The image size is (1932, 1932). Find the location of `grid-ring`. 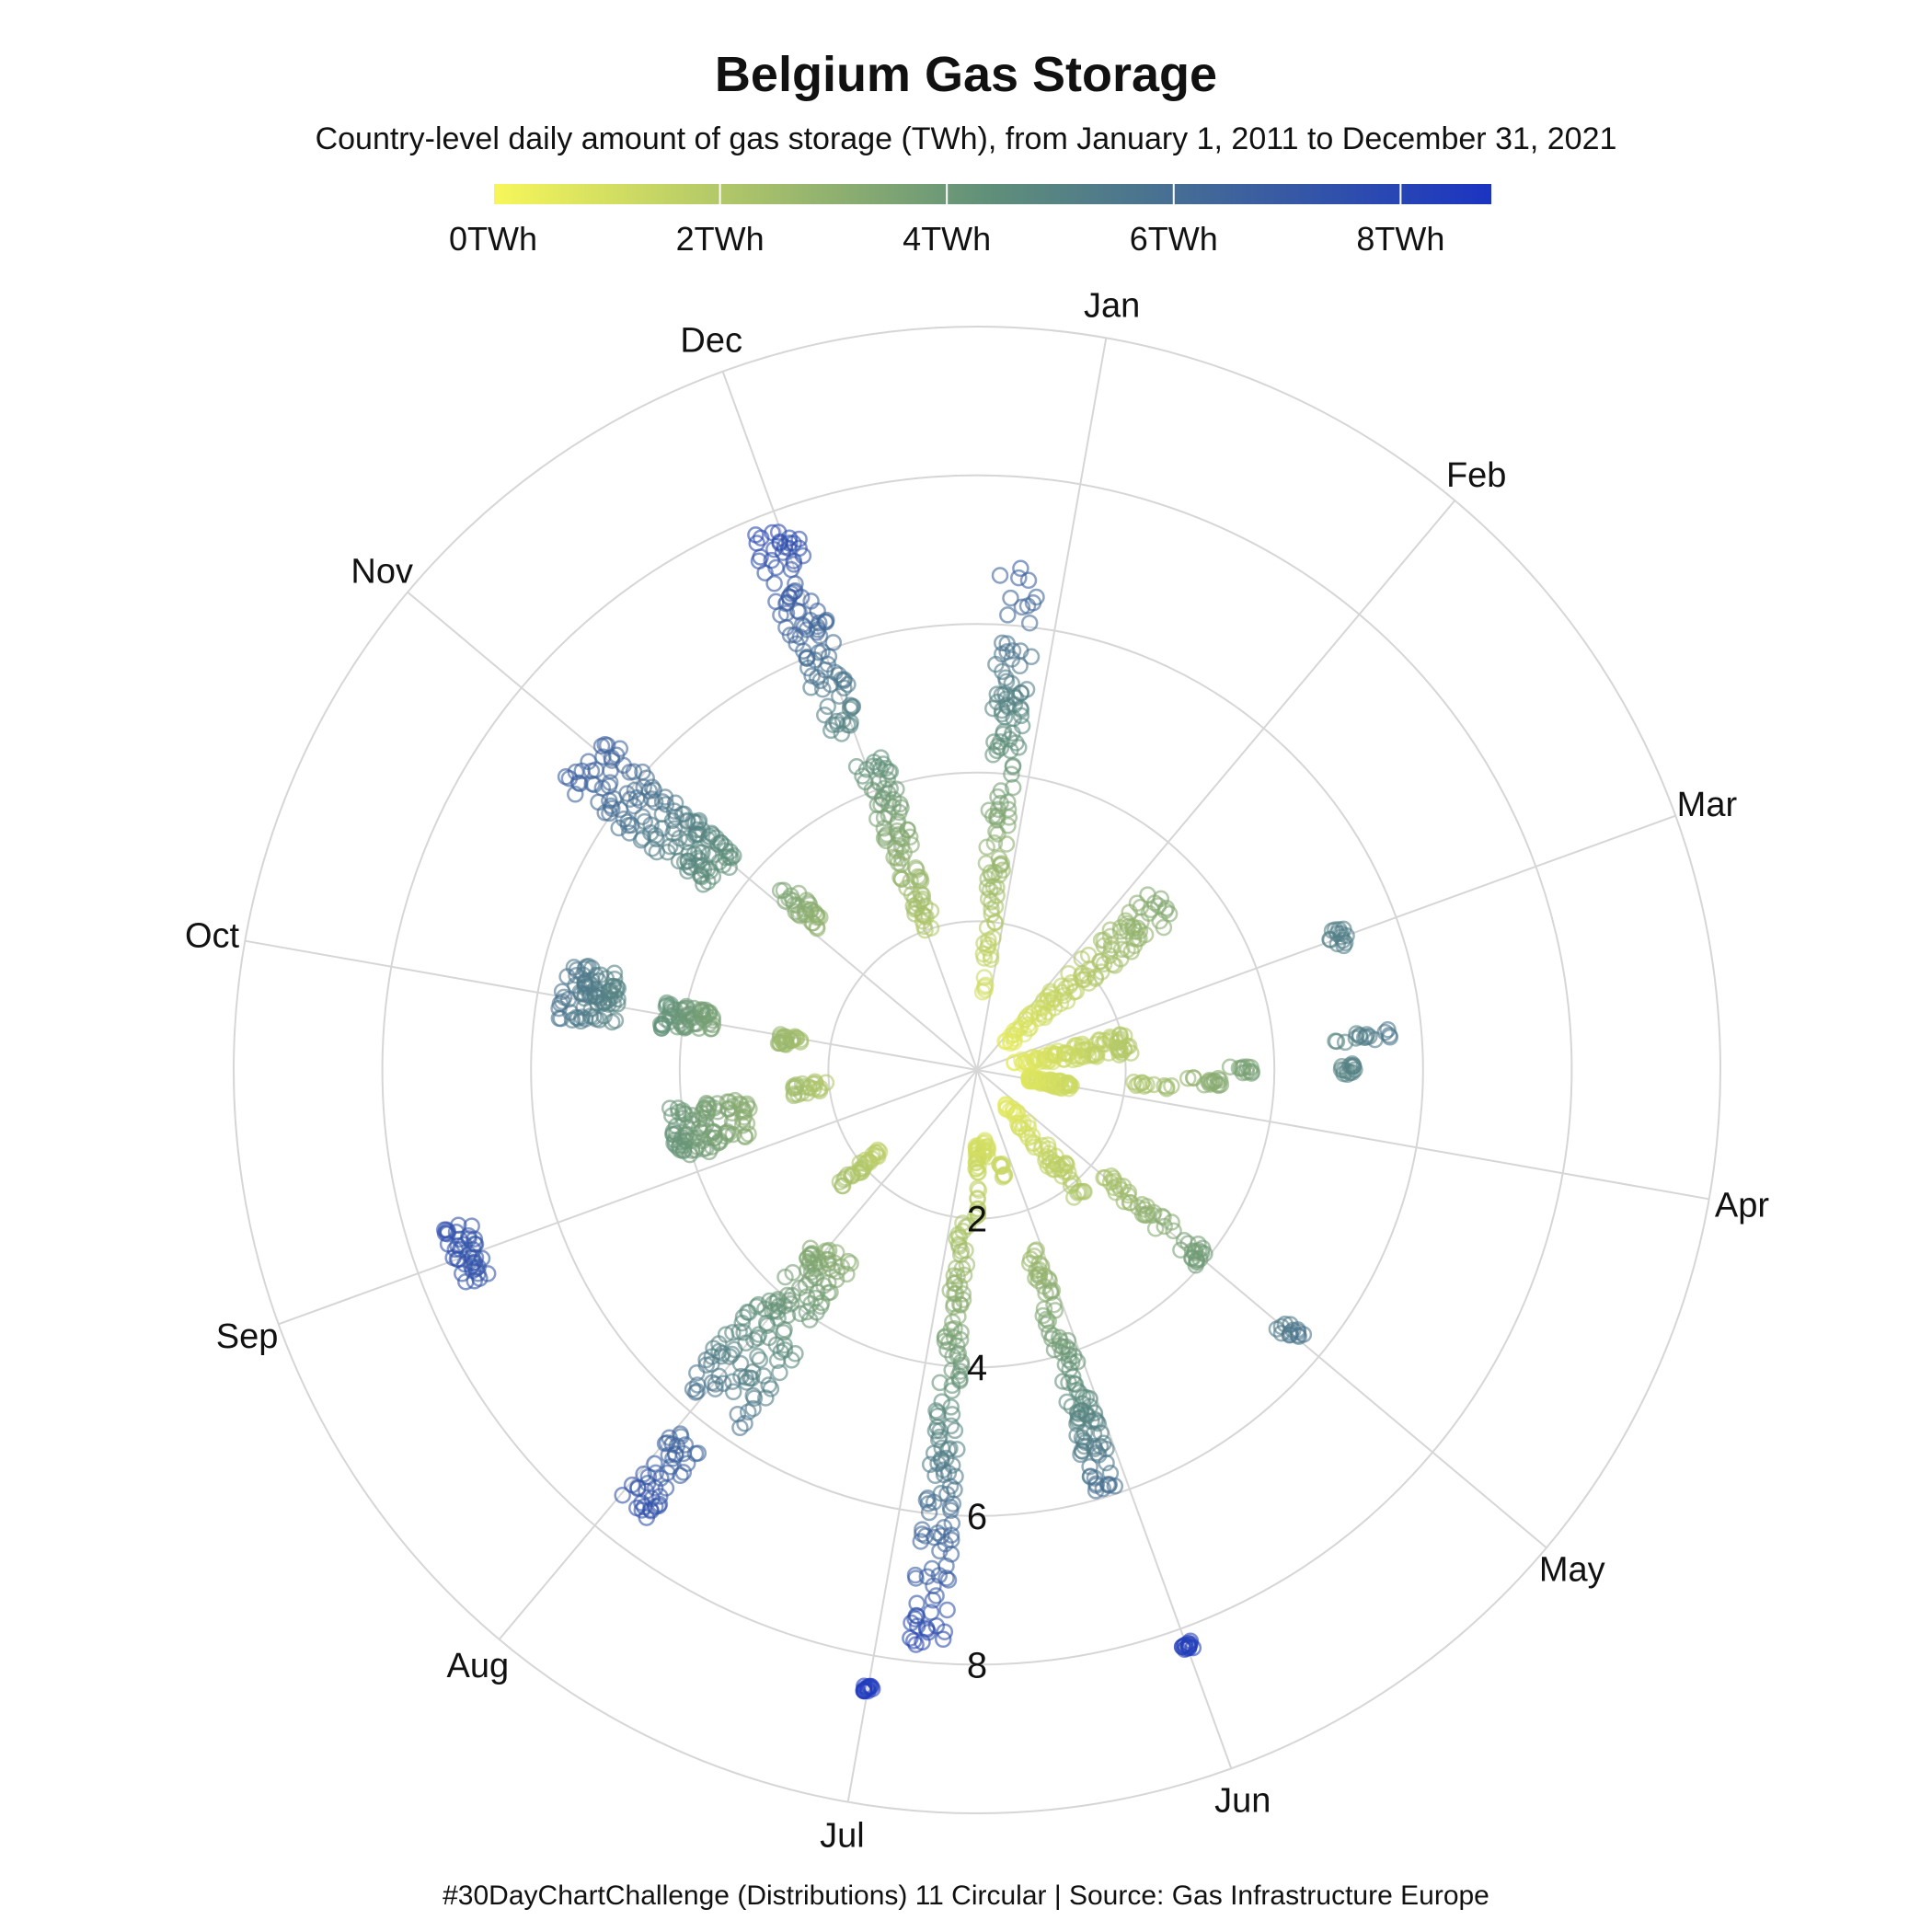

grid-ring is located at coordinates (977, 1070).